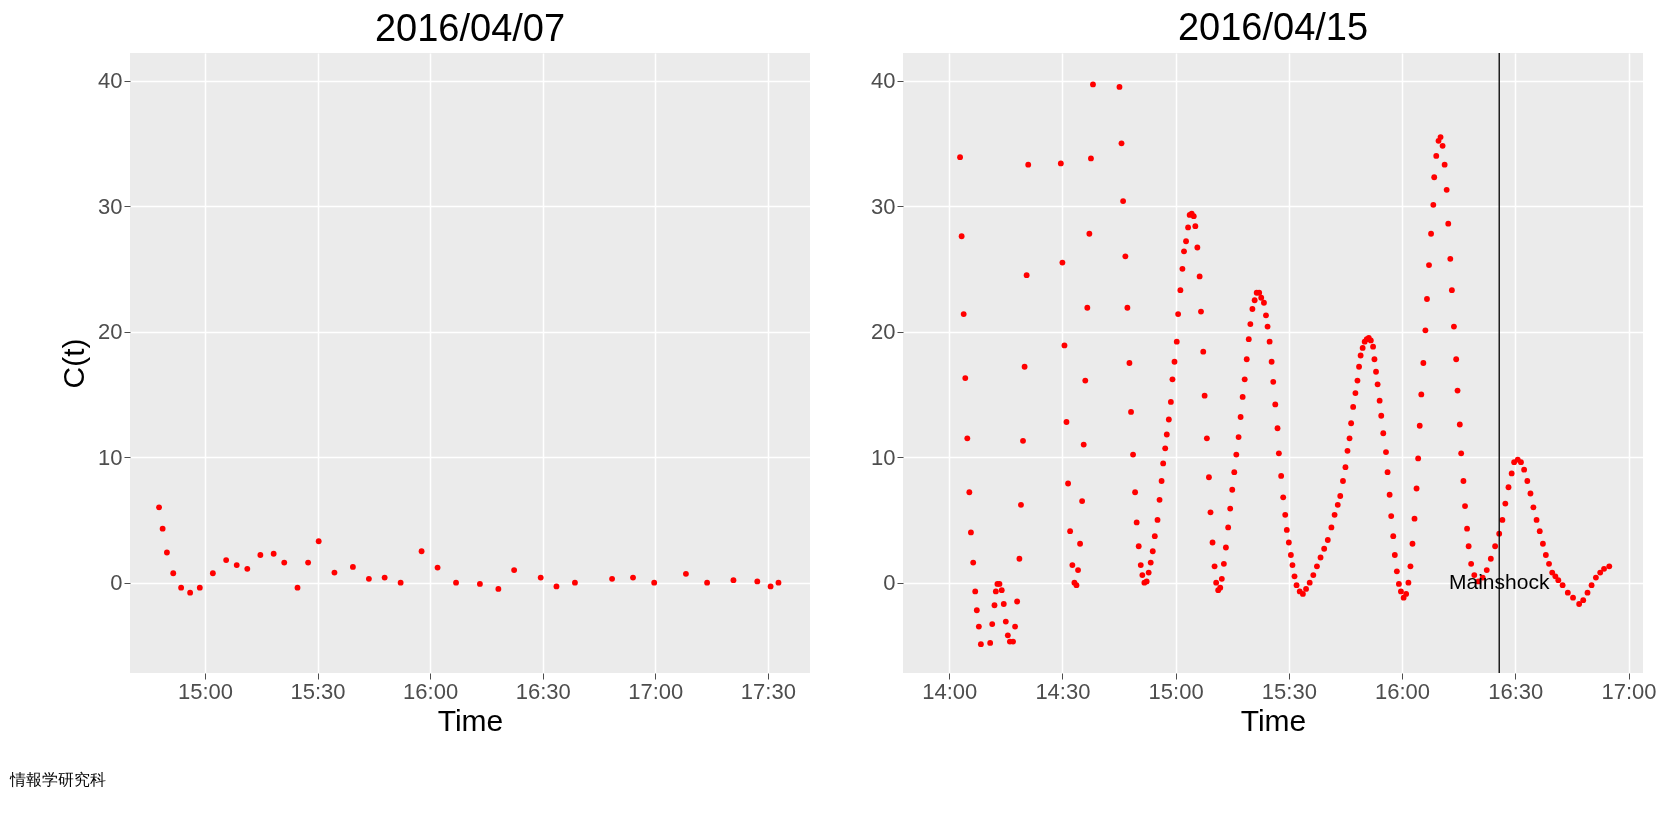 Image resolution: width=1678 pixels, height=818 pixels. What do you see at coordinates (1063, 691) in the screenshot?
I see `x-tick-label: 14:30` at bounding box center [1063, 691].